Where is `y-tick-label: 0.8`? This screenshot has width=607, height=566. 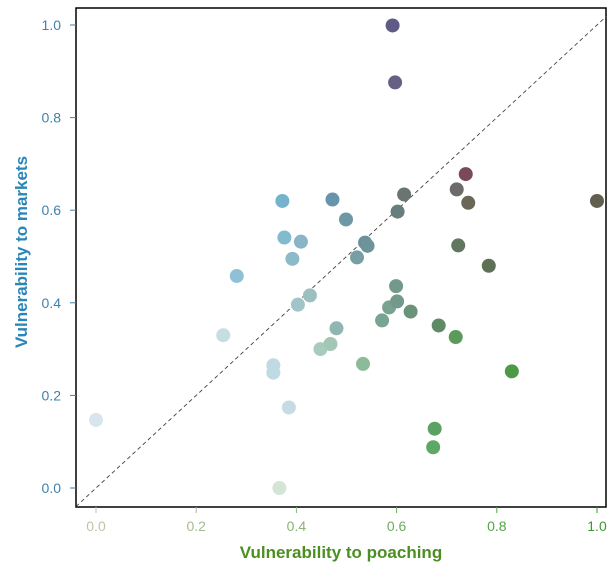
y-tick-label: 0.8 is located at coordinates (52, 118).